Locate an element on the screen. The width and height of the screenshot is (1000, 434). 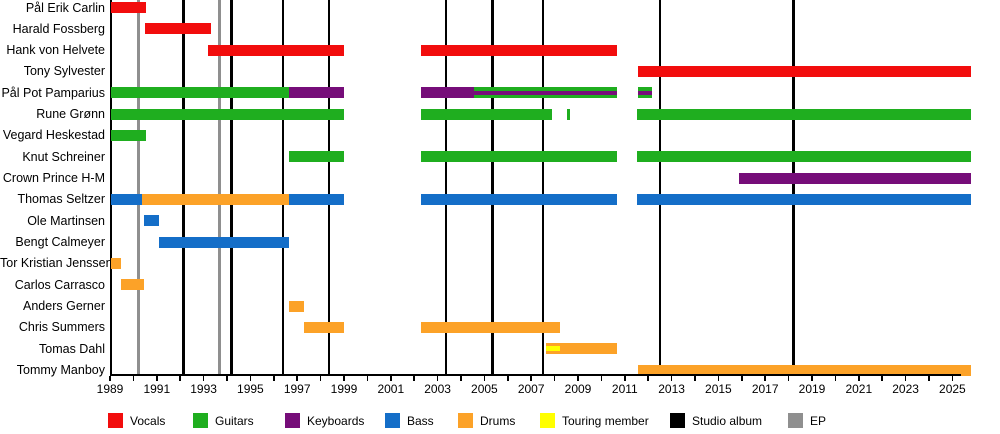
x-axis-year-label: 1997 is located at coordinates (297, 389).